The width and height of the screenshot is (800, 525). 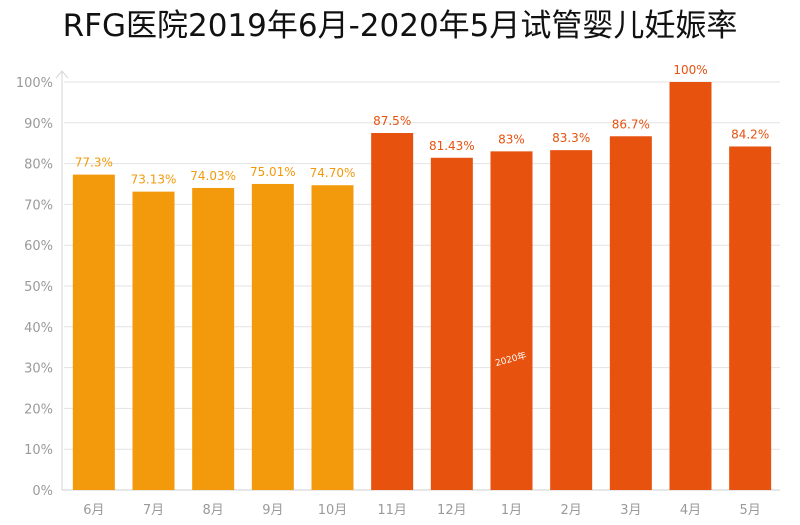 I want to click on chart-title: RFG医院2019年6月-2020年5月试管婴儿妊娠率, so click(x=400, y=26).